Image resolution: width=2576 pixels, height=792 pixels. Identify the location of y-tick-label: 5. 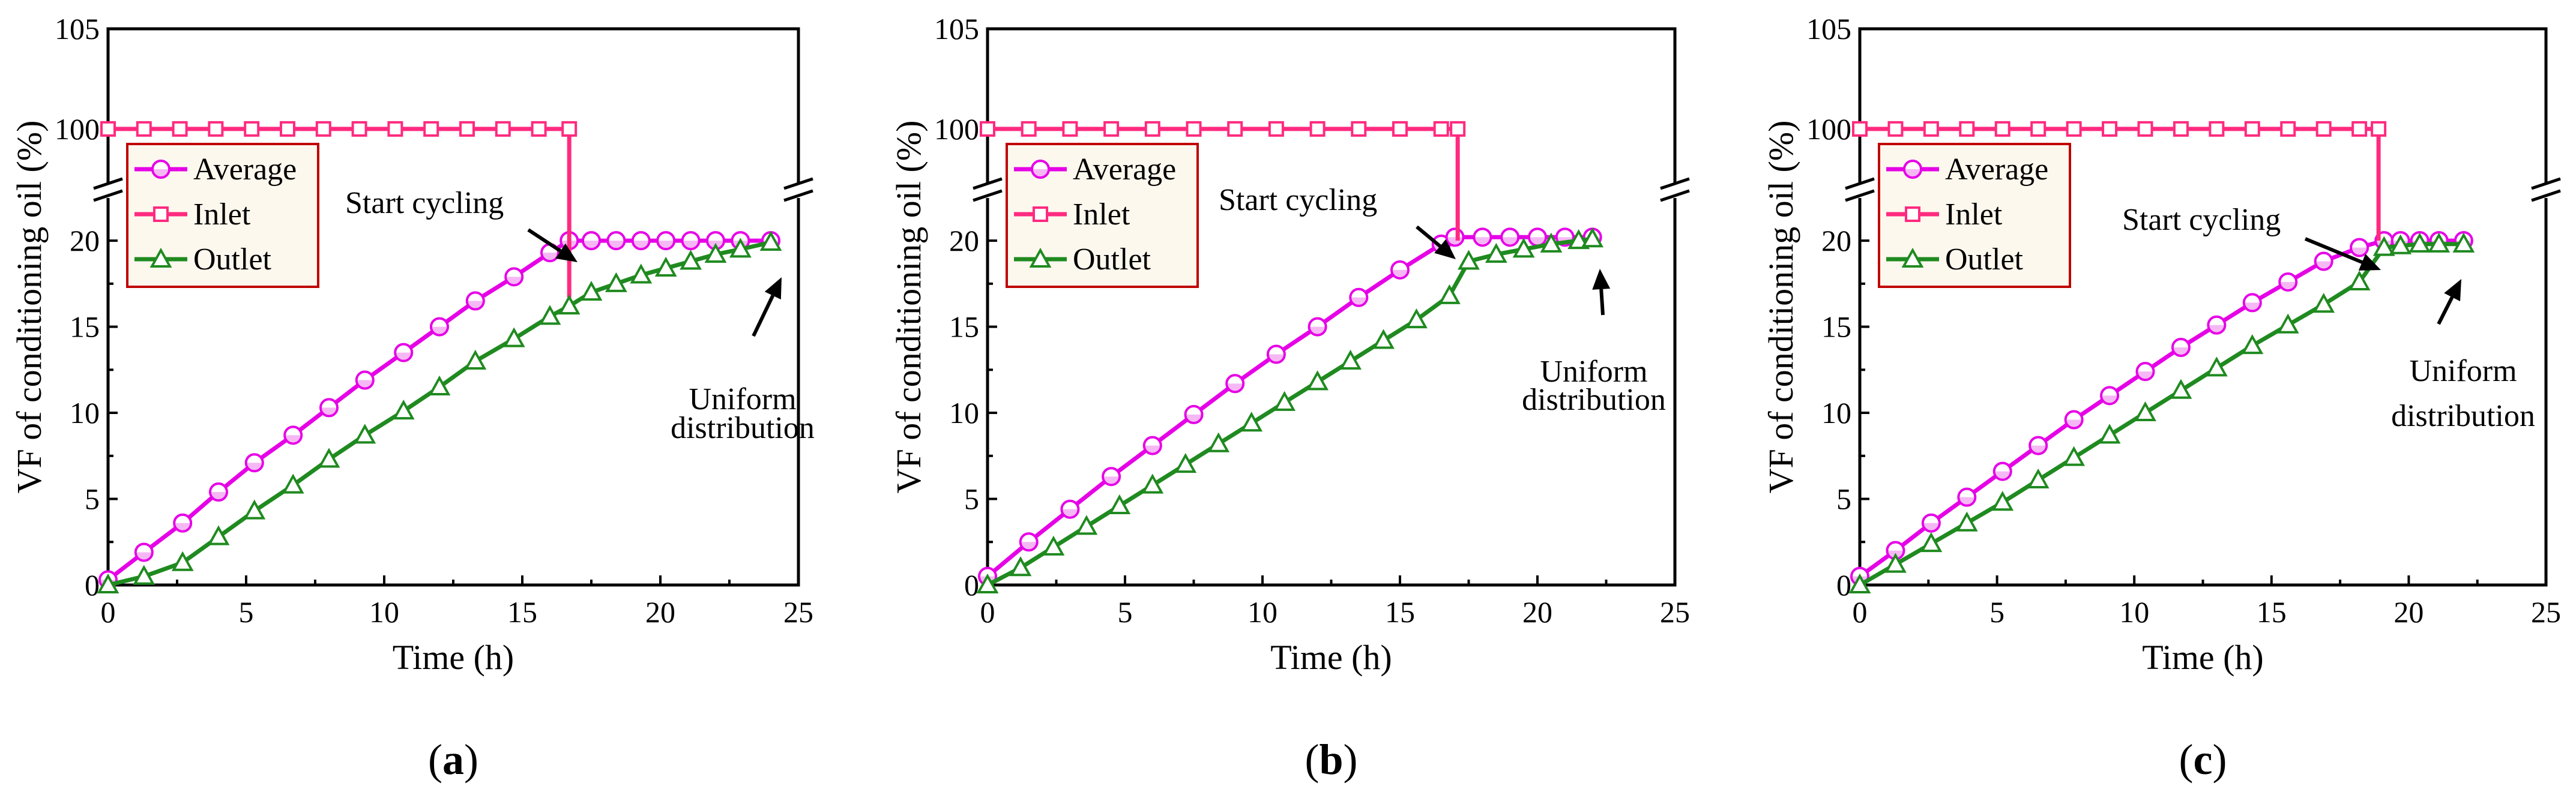
(971, 499).